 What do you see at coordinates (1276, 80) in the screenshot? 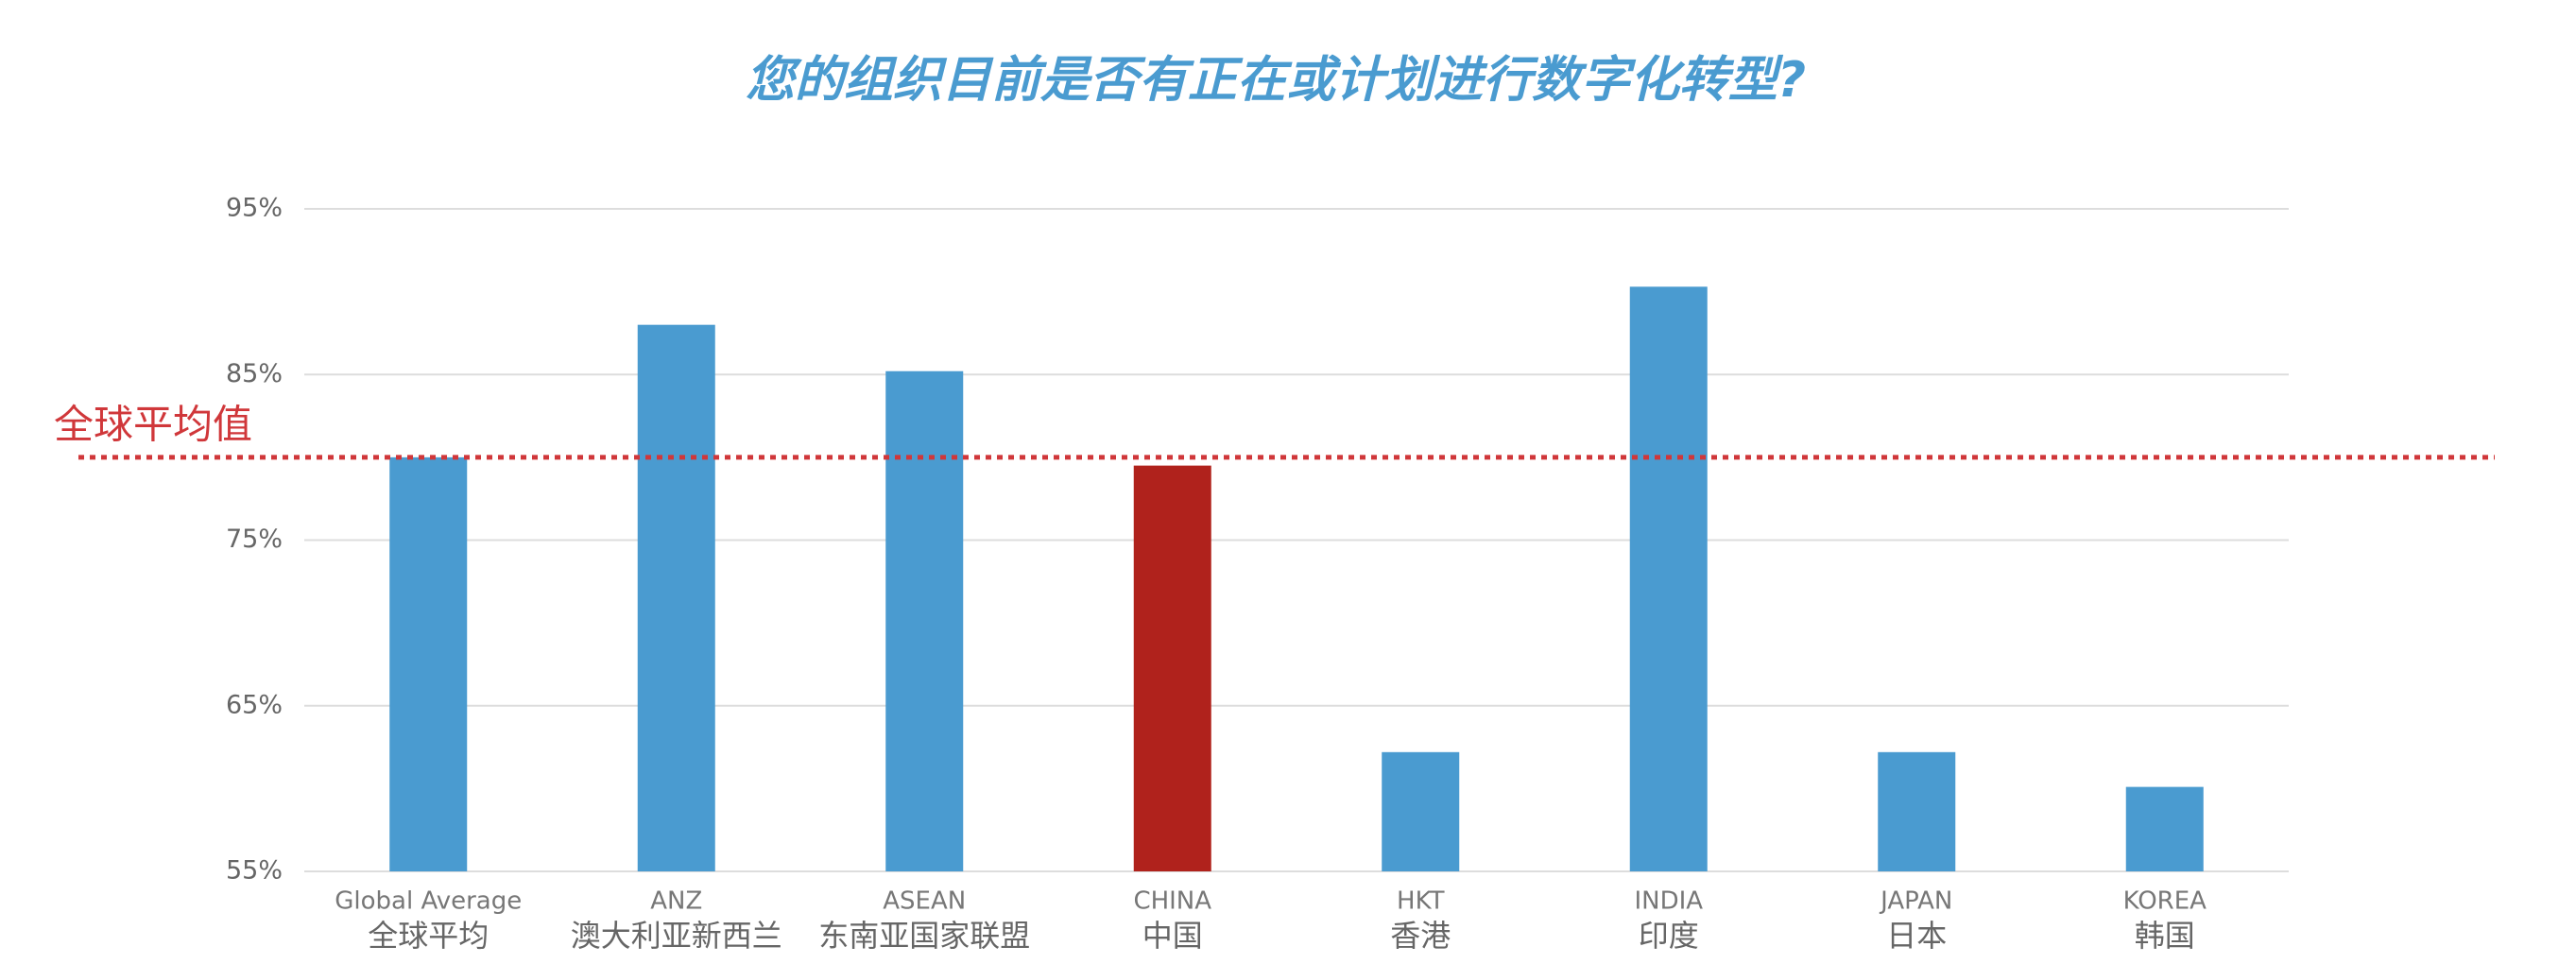
I see `chart-title: 您的组织目前是否有正在或计划进行数字化转型?` at bounding box center [1276, 80].